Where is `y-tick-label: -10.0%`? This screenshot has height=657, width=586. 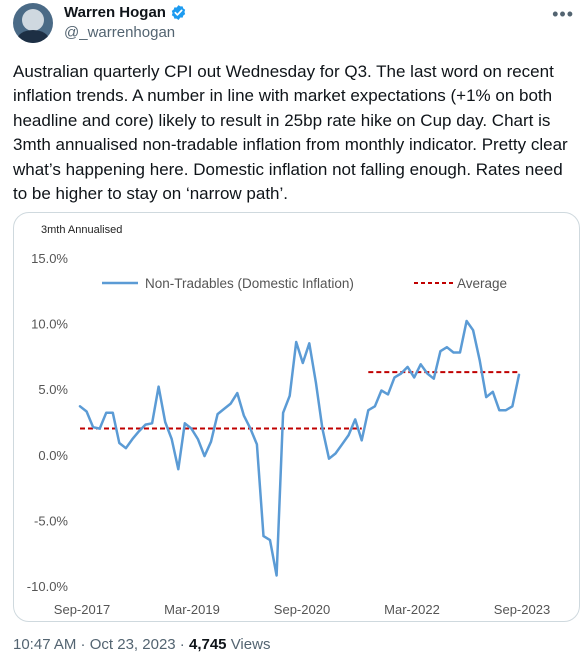 y-tick-label: -10.0% is located at coordinates (48, 586).